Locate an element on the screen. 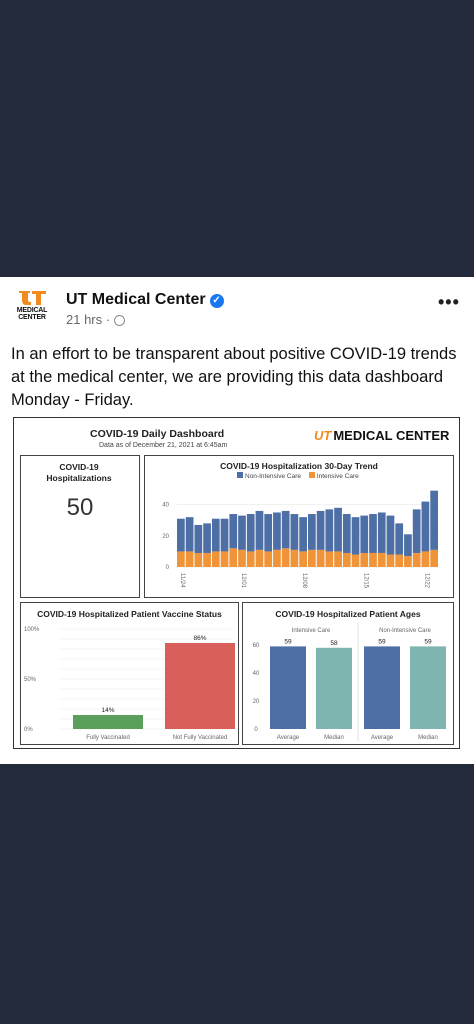 Image resolution: width=474 pixels, height=1024 pixels. legend-swatch-icu is located at coordinates (311, 475).